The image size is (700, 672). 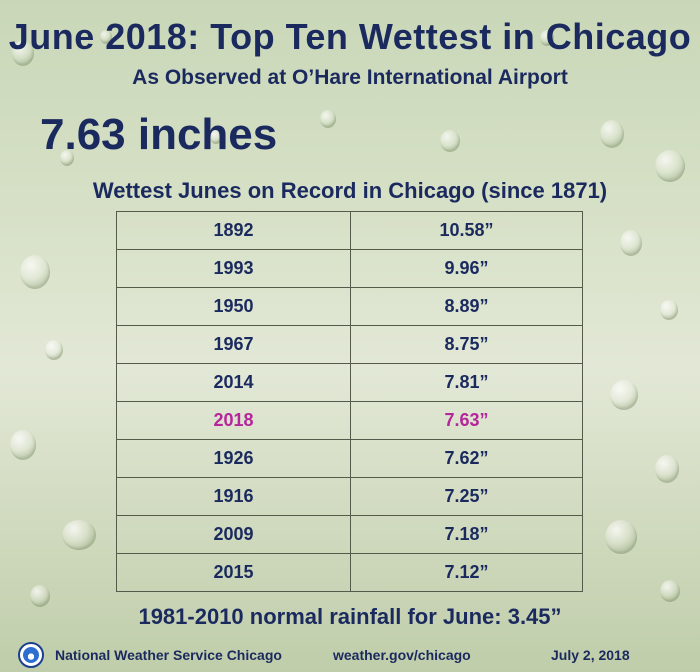 What do you see at coordinates (233, 496) in the screenshot?
I see `year-cell: 1916` at bounding box center [233, 496].